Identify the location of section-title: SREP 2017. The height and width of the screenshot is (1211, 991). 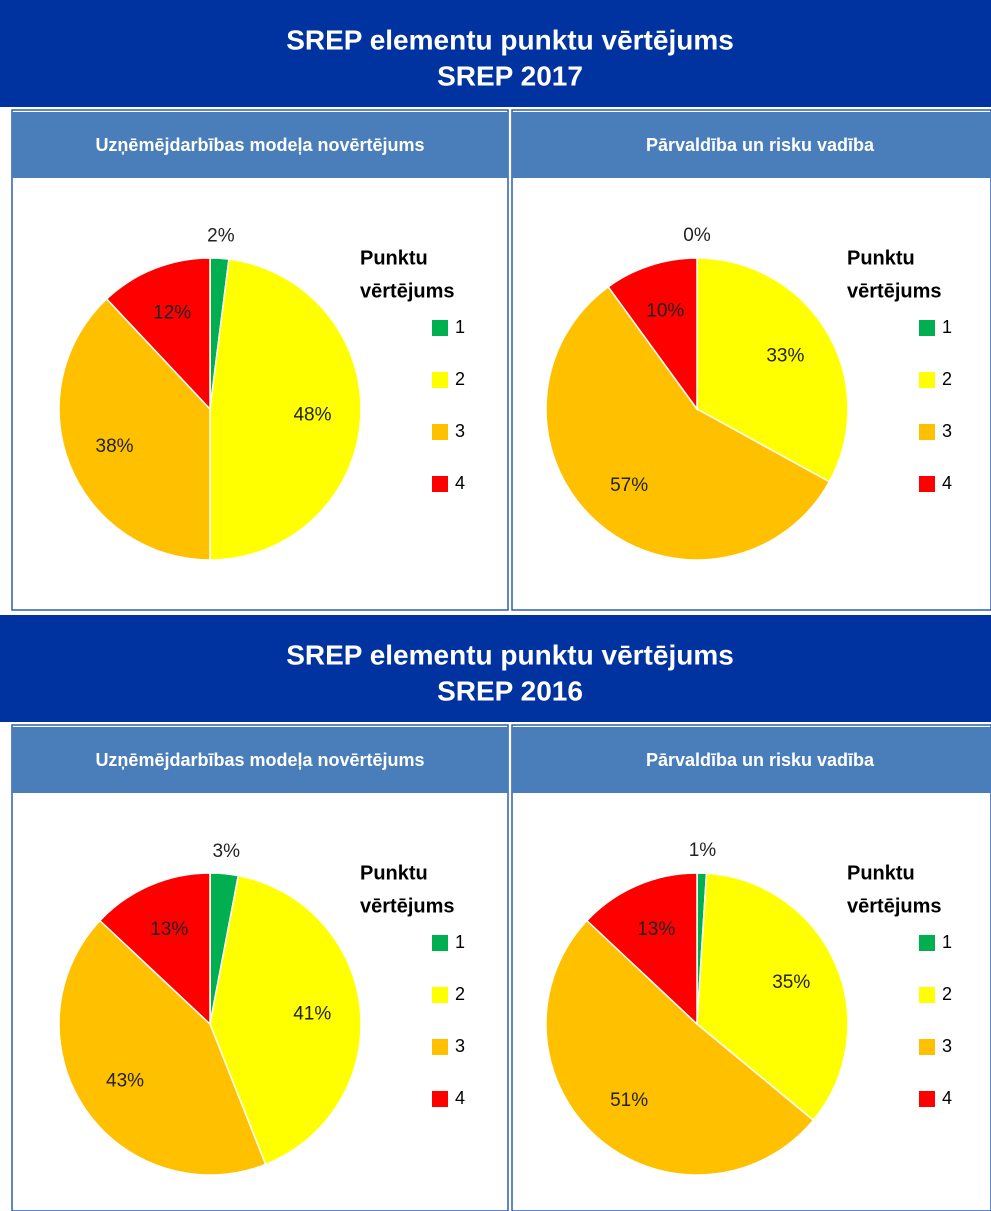
(510, 75).